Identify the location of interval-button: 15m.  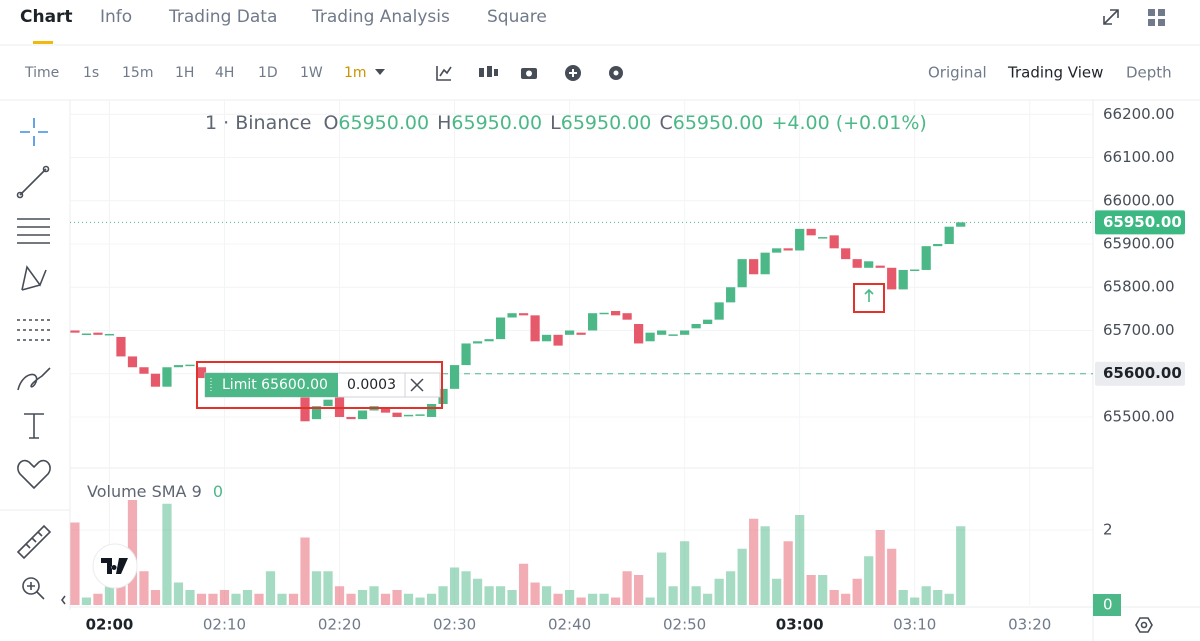
(137, 73).